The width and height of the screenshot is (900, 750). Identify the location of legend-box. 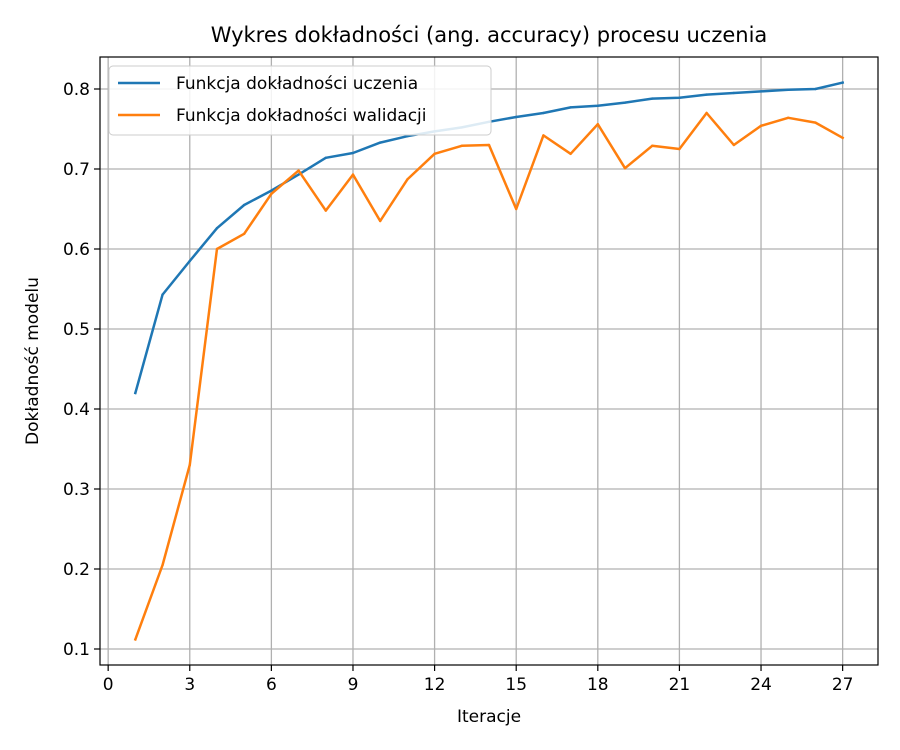
(300, 100).